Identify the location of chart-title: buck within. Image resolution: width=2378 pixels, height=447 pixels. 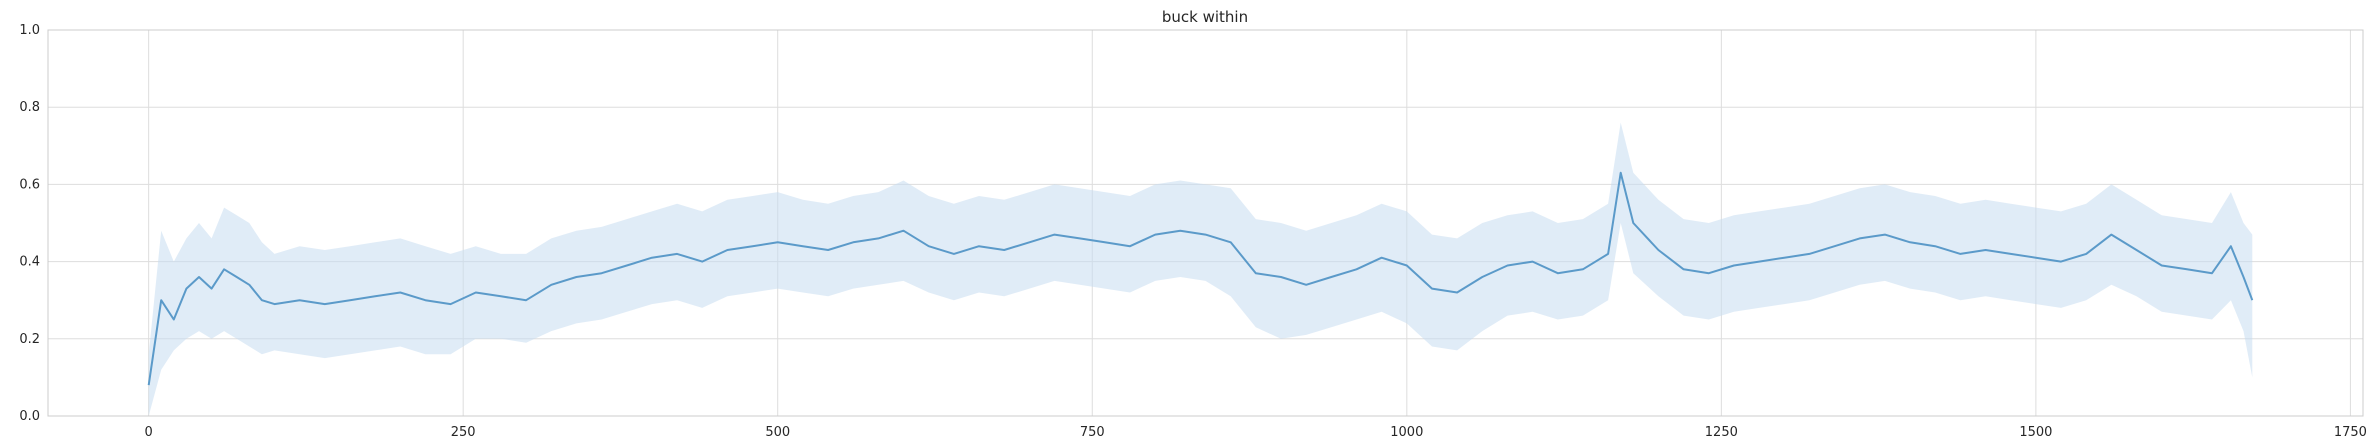
(1205, 17).